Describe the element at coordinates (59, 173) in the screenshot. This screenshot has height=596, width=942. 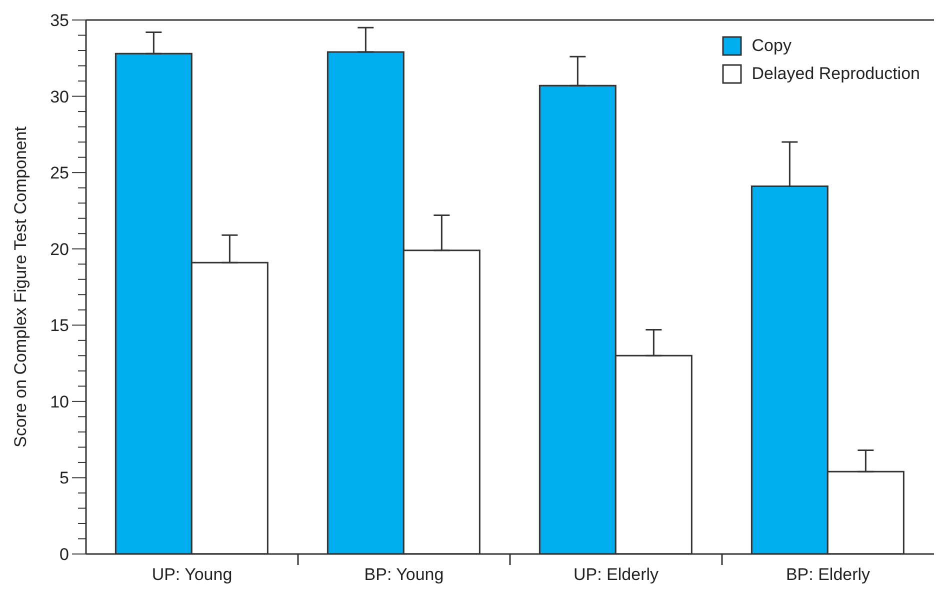
I see `y-tick-label: 25` at that location.